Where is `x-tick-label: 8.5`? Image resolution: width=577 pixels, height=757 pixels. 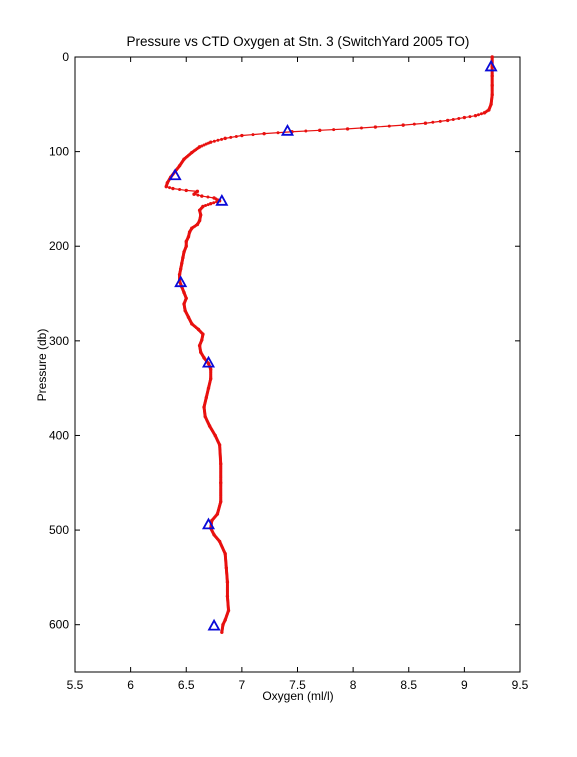
x-tick-label: 8.5 is located at coordinates (408, 685).